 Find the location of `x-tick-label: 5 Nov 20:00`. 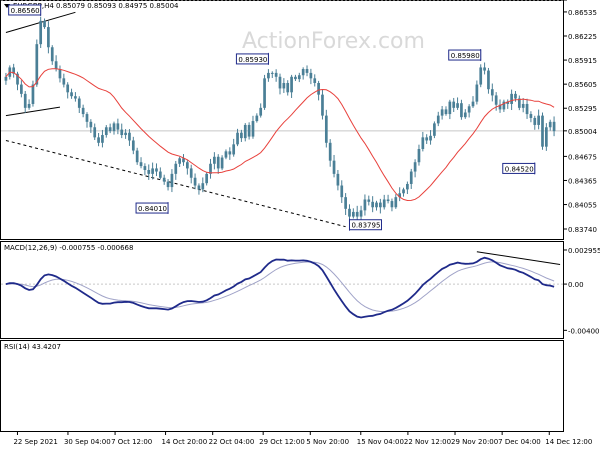

x-tick-label: 5 Nov 20:00 is located at coordinates (327, 442).